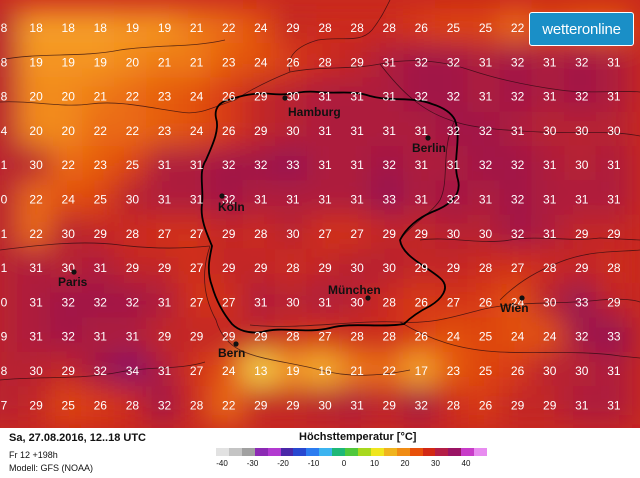  What do you see at coordinates (4, 165) in the screenshot?
I see `temperature-value: 1` at bounding box center [4, 165].